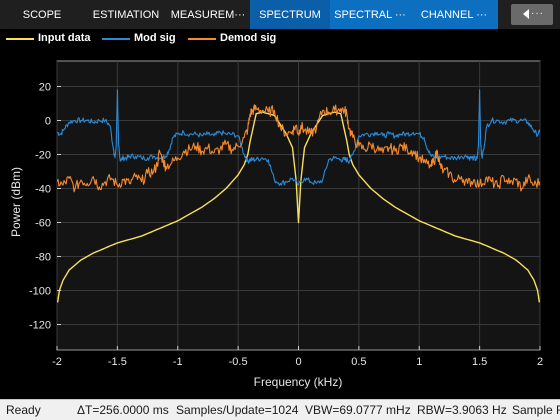  Describe the element at coordinates (237, 410) in the screenshot. I see `status-samples-update: Samples/Update=1024` at that location.